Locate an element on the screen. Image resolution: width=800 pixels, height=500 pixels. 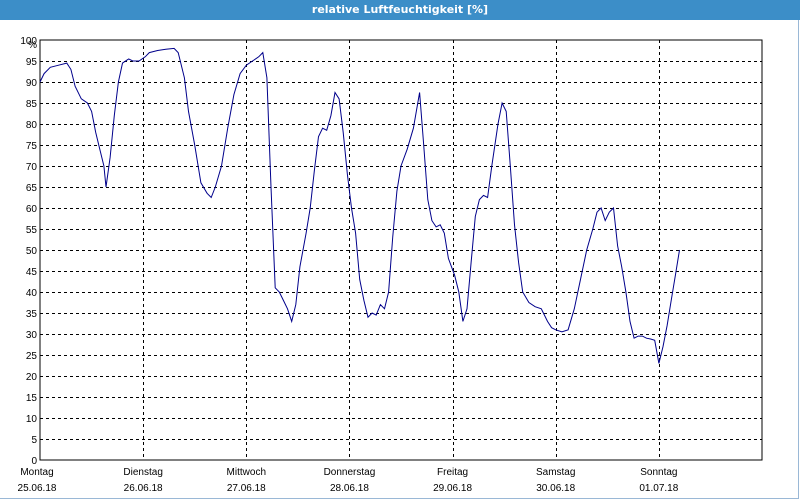
y-tick-label: 100 is located at coordinates (28, 41).